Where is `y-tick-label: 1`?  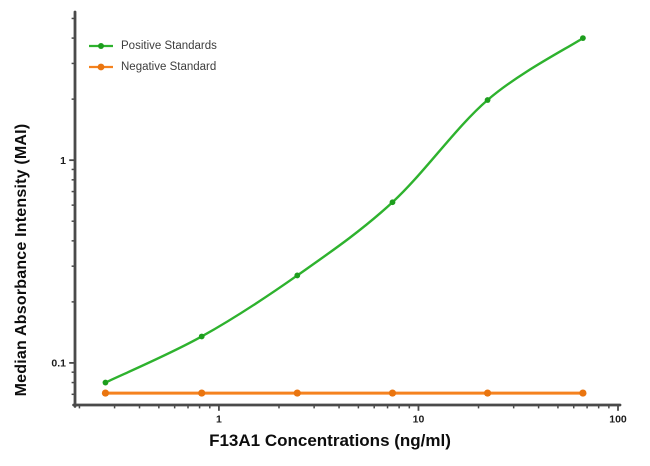
y-tick-label: 1 is located at coordinates (63, 161).